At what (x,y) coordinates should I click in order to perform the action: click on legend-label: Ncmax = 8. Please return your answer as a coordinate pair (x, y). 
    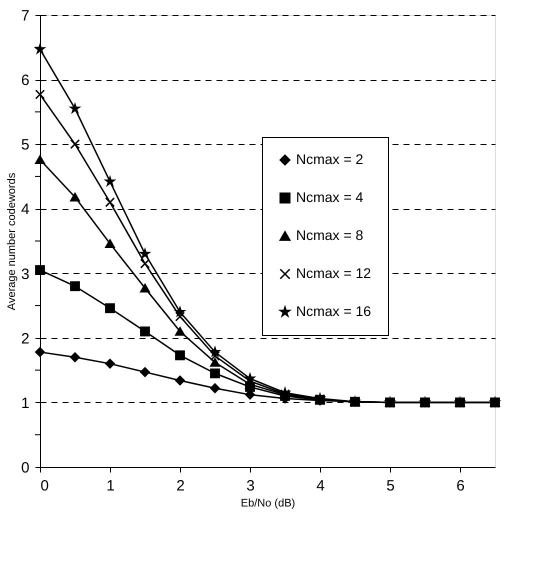
    Looking at the image, I should click on (330, 235).